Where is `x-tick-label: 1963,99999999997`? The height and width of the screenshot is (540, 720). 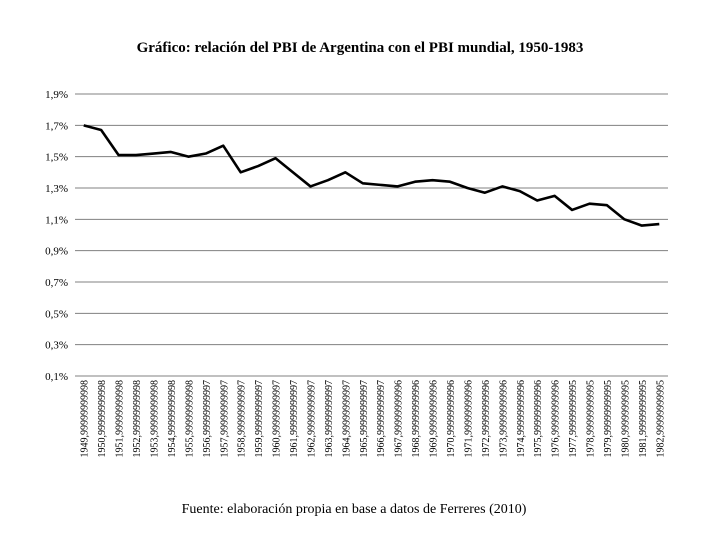 x-tick-label: 1963,99999999997 is located at coordinates (329, 419).